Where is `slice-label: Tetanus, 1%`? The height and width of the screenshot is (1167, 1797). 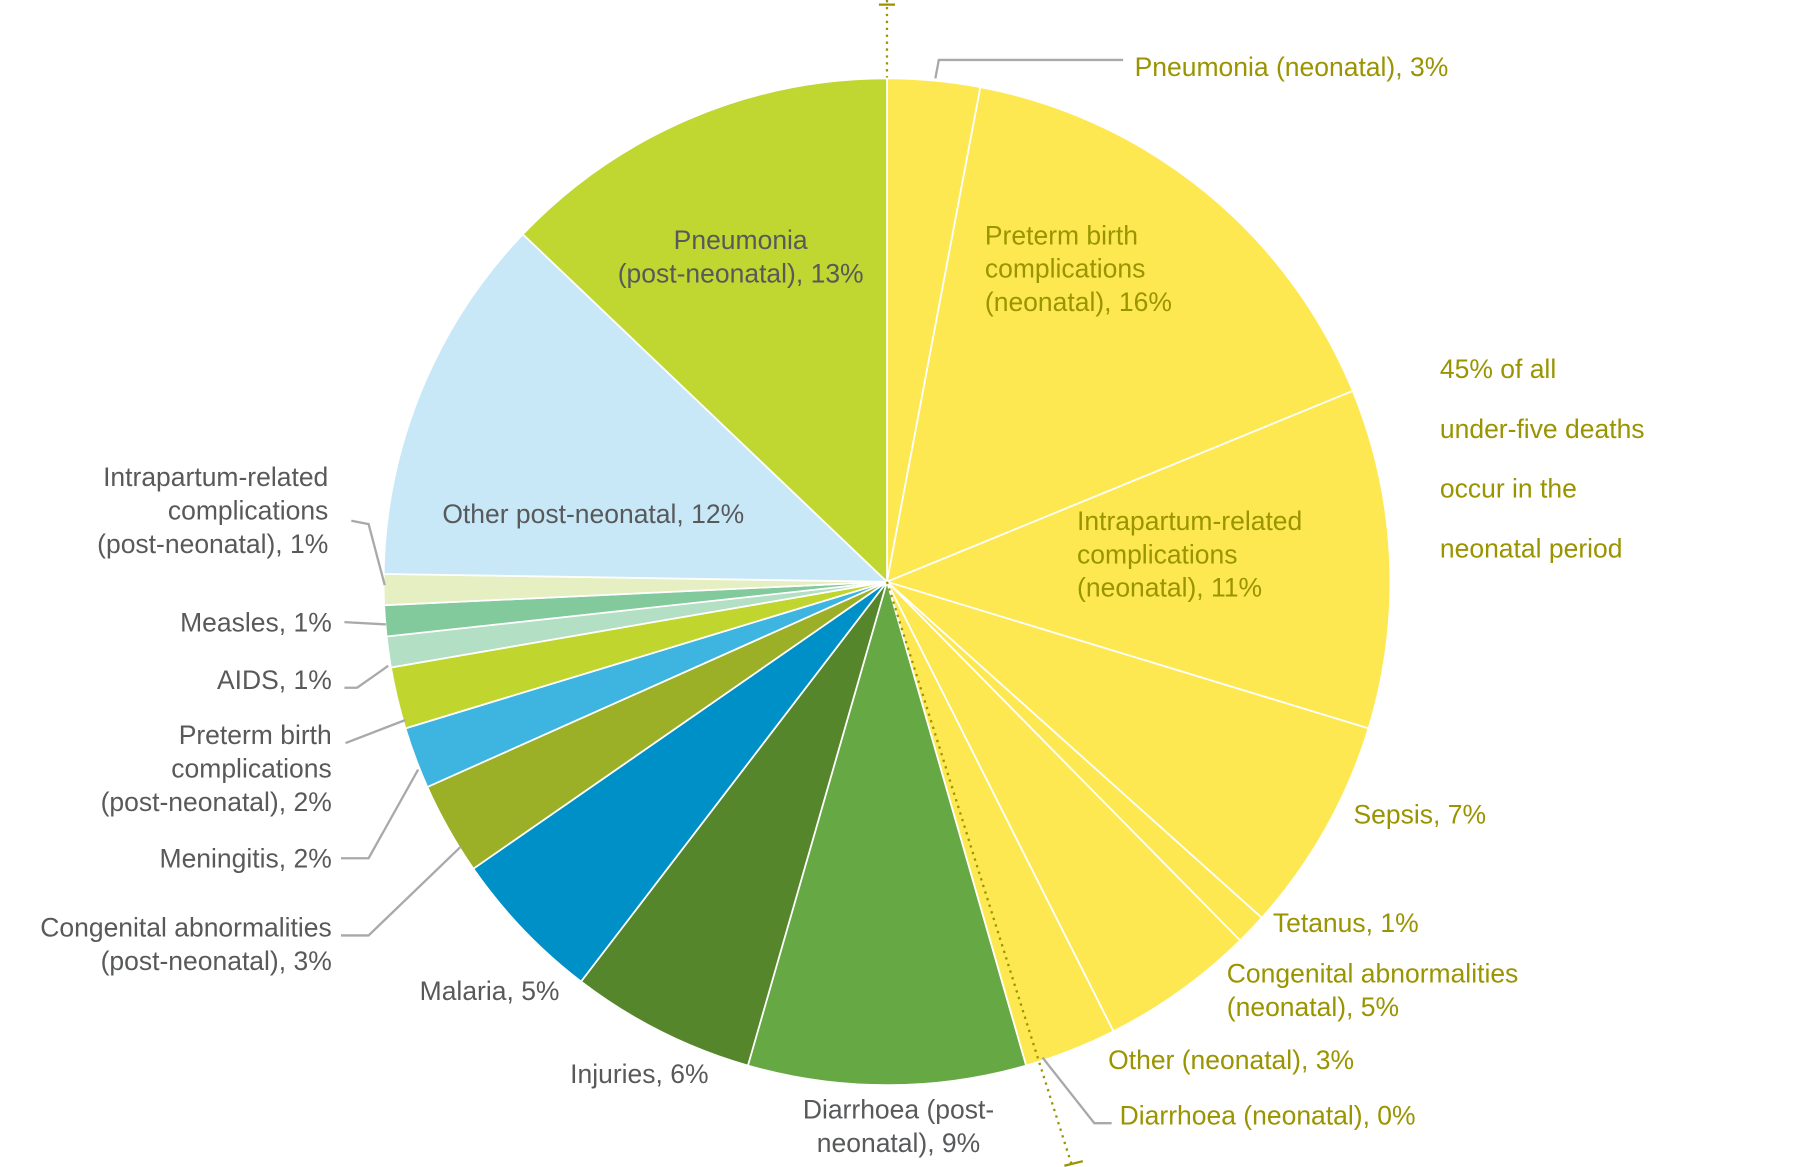 slice-label: Tetanus, 1% is located at coordinates (1346, 923).